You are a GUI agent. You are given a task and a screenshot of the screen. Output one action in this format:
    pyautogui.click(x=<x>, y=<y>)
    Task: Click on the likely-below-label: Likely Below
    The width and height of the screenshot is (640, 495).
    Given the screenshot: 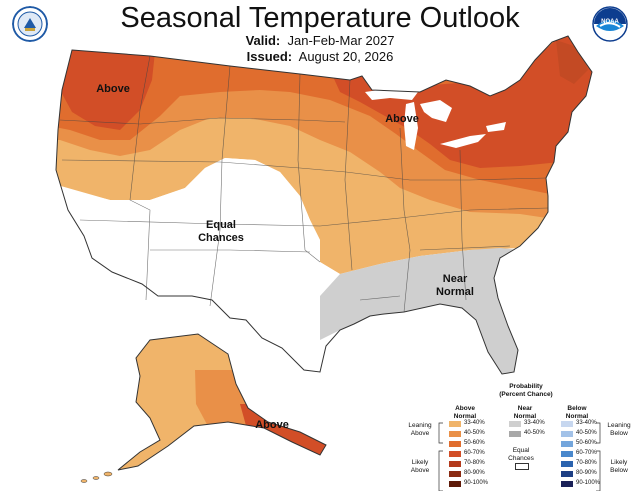 What is the action you would take?
    pyautogui.click(x=619, y=466)
    